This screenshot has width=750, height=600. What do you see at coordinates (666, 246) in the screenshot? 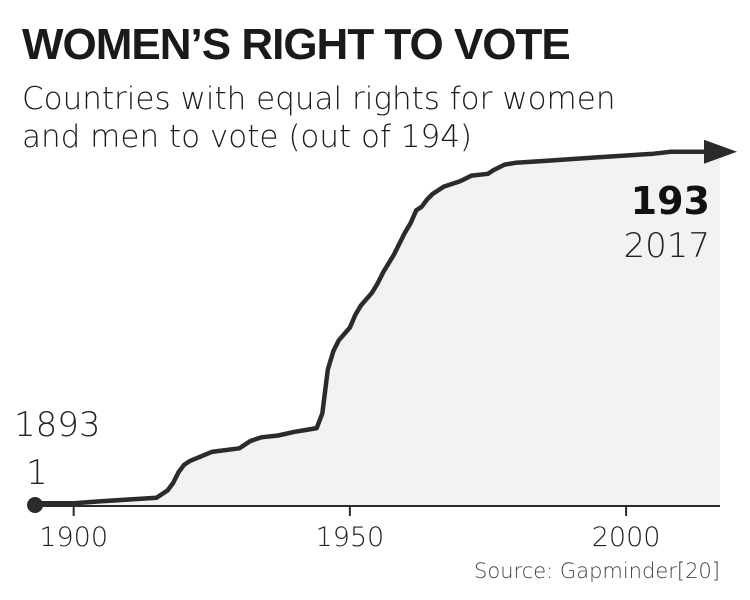
I see `end-year-label: 2017` at bounding box center [666, 246].